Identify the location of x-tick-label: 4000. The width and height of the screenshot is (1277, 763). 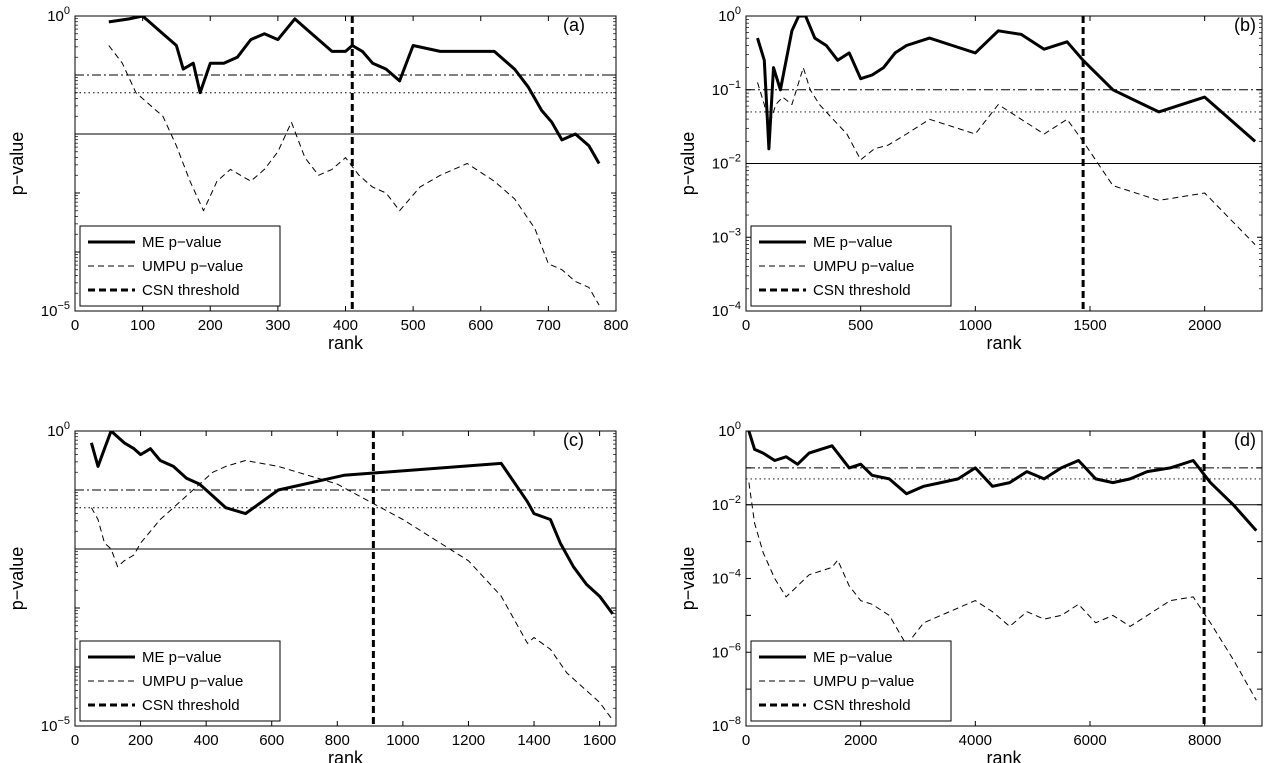
(975, 740).